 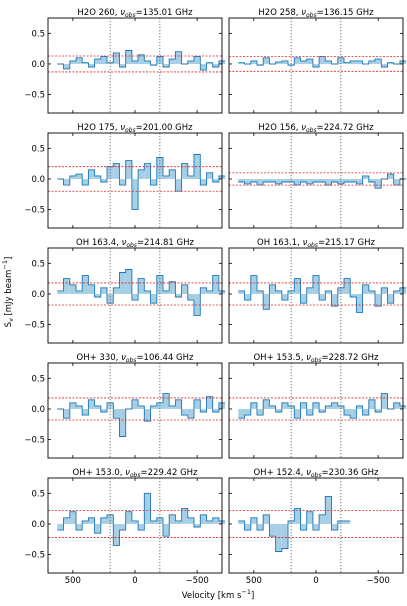 I want to click on panel-title: OH+ 330, νobs=106.44 GHz, so click(x=135, y=358).